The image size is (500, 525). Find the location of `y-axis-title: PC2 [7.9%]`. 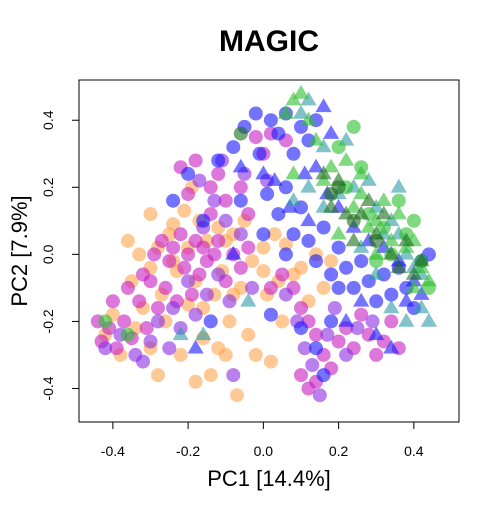

y-axis-title: PC2 [7.9%] is located at coordinates (19, 250).